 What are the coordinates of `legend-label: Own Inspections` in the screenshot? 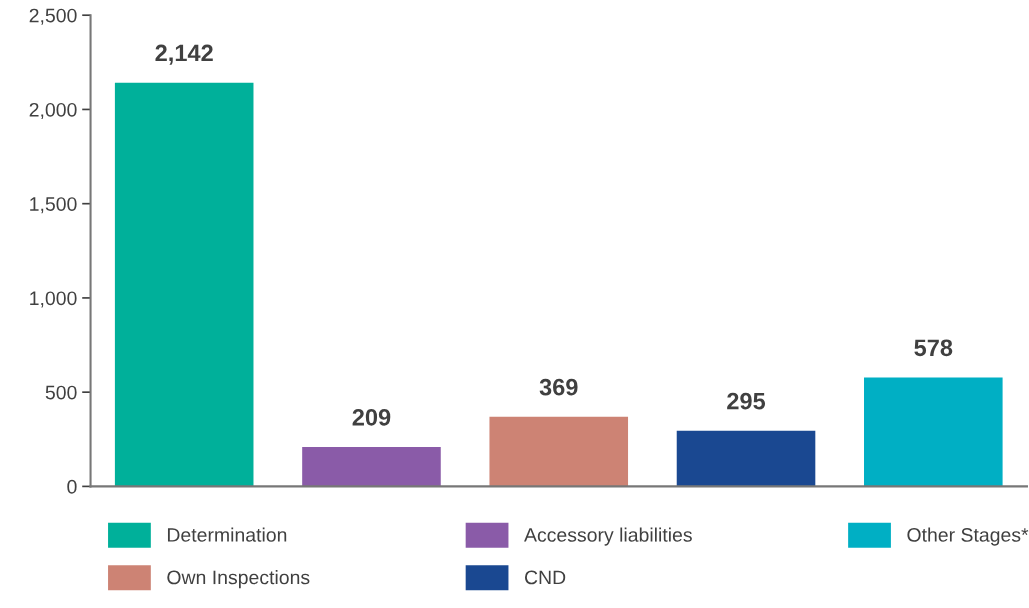 It's located at (238, 579).